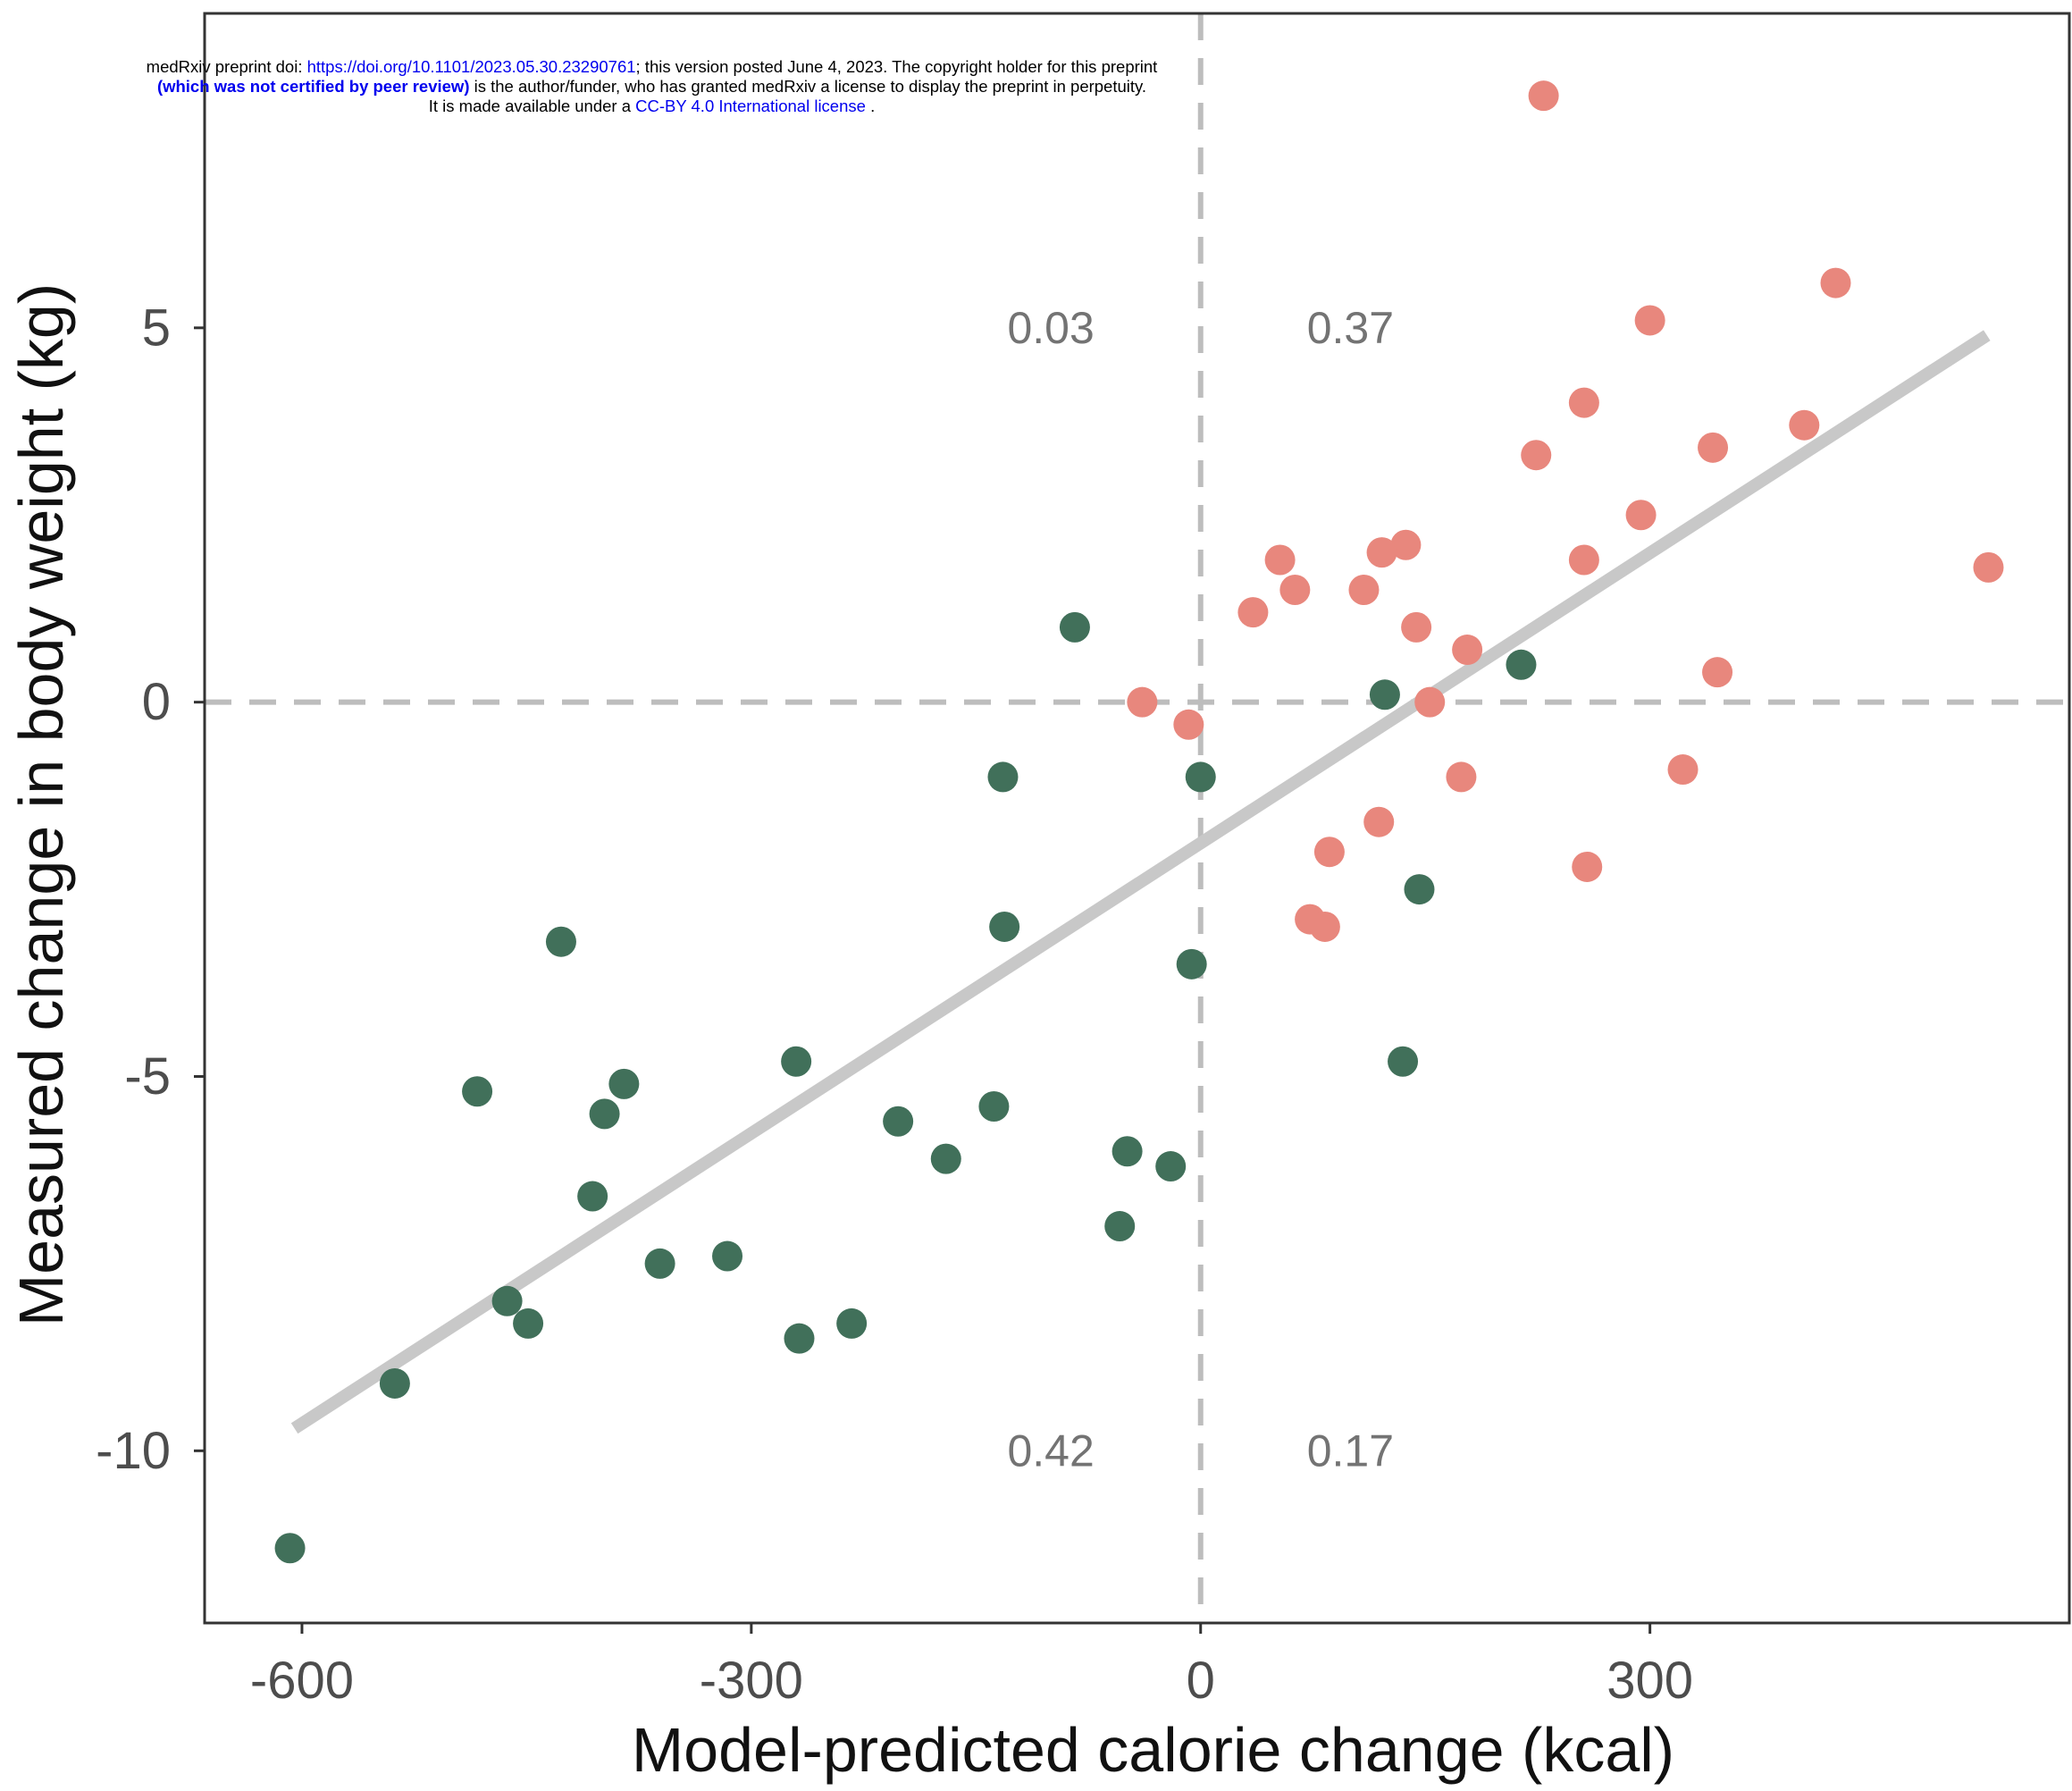  Describe the element at coordinates (302, 1681) in the screenshot. I see `x-axis-tick-label: -600` at that location.